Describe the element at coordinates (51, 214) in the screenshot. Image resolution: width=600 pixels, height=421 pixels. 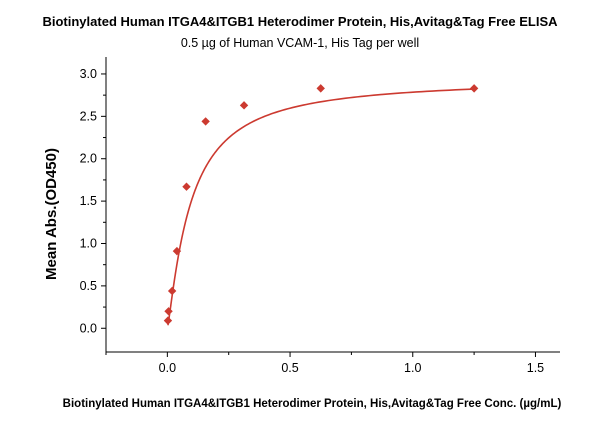
I see `y-axis-title: Mean Abs.(OD450)` at that location.